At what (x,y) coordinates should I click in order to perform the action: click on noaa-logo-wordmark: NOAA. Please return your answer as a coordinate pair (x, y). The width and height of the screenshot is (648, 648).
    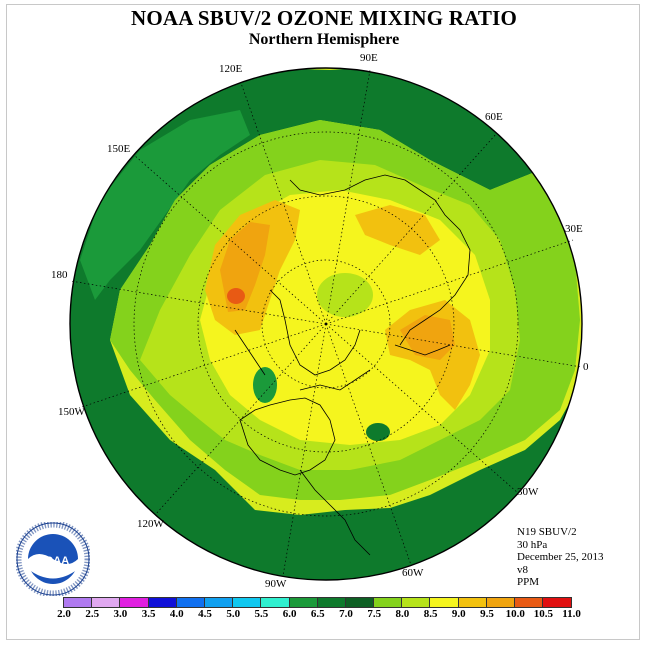
    Looking at the image, I should click on (53, 561).